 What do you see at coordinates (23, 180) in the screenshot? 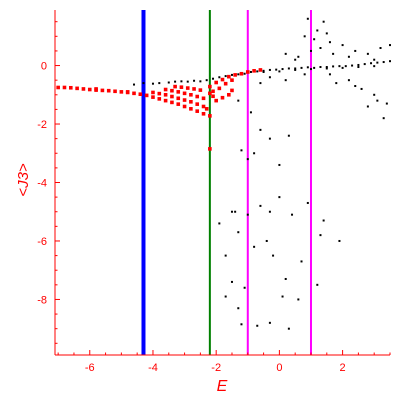
I see `y-axis-label: <J3>` at bounding box center [23, 180].